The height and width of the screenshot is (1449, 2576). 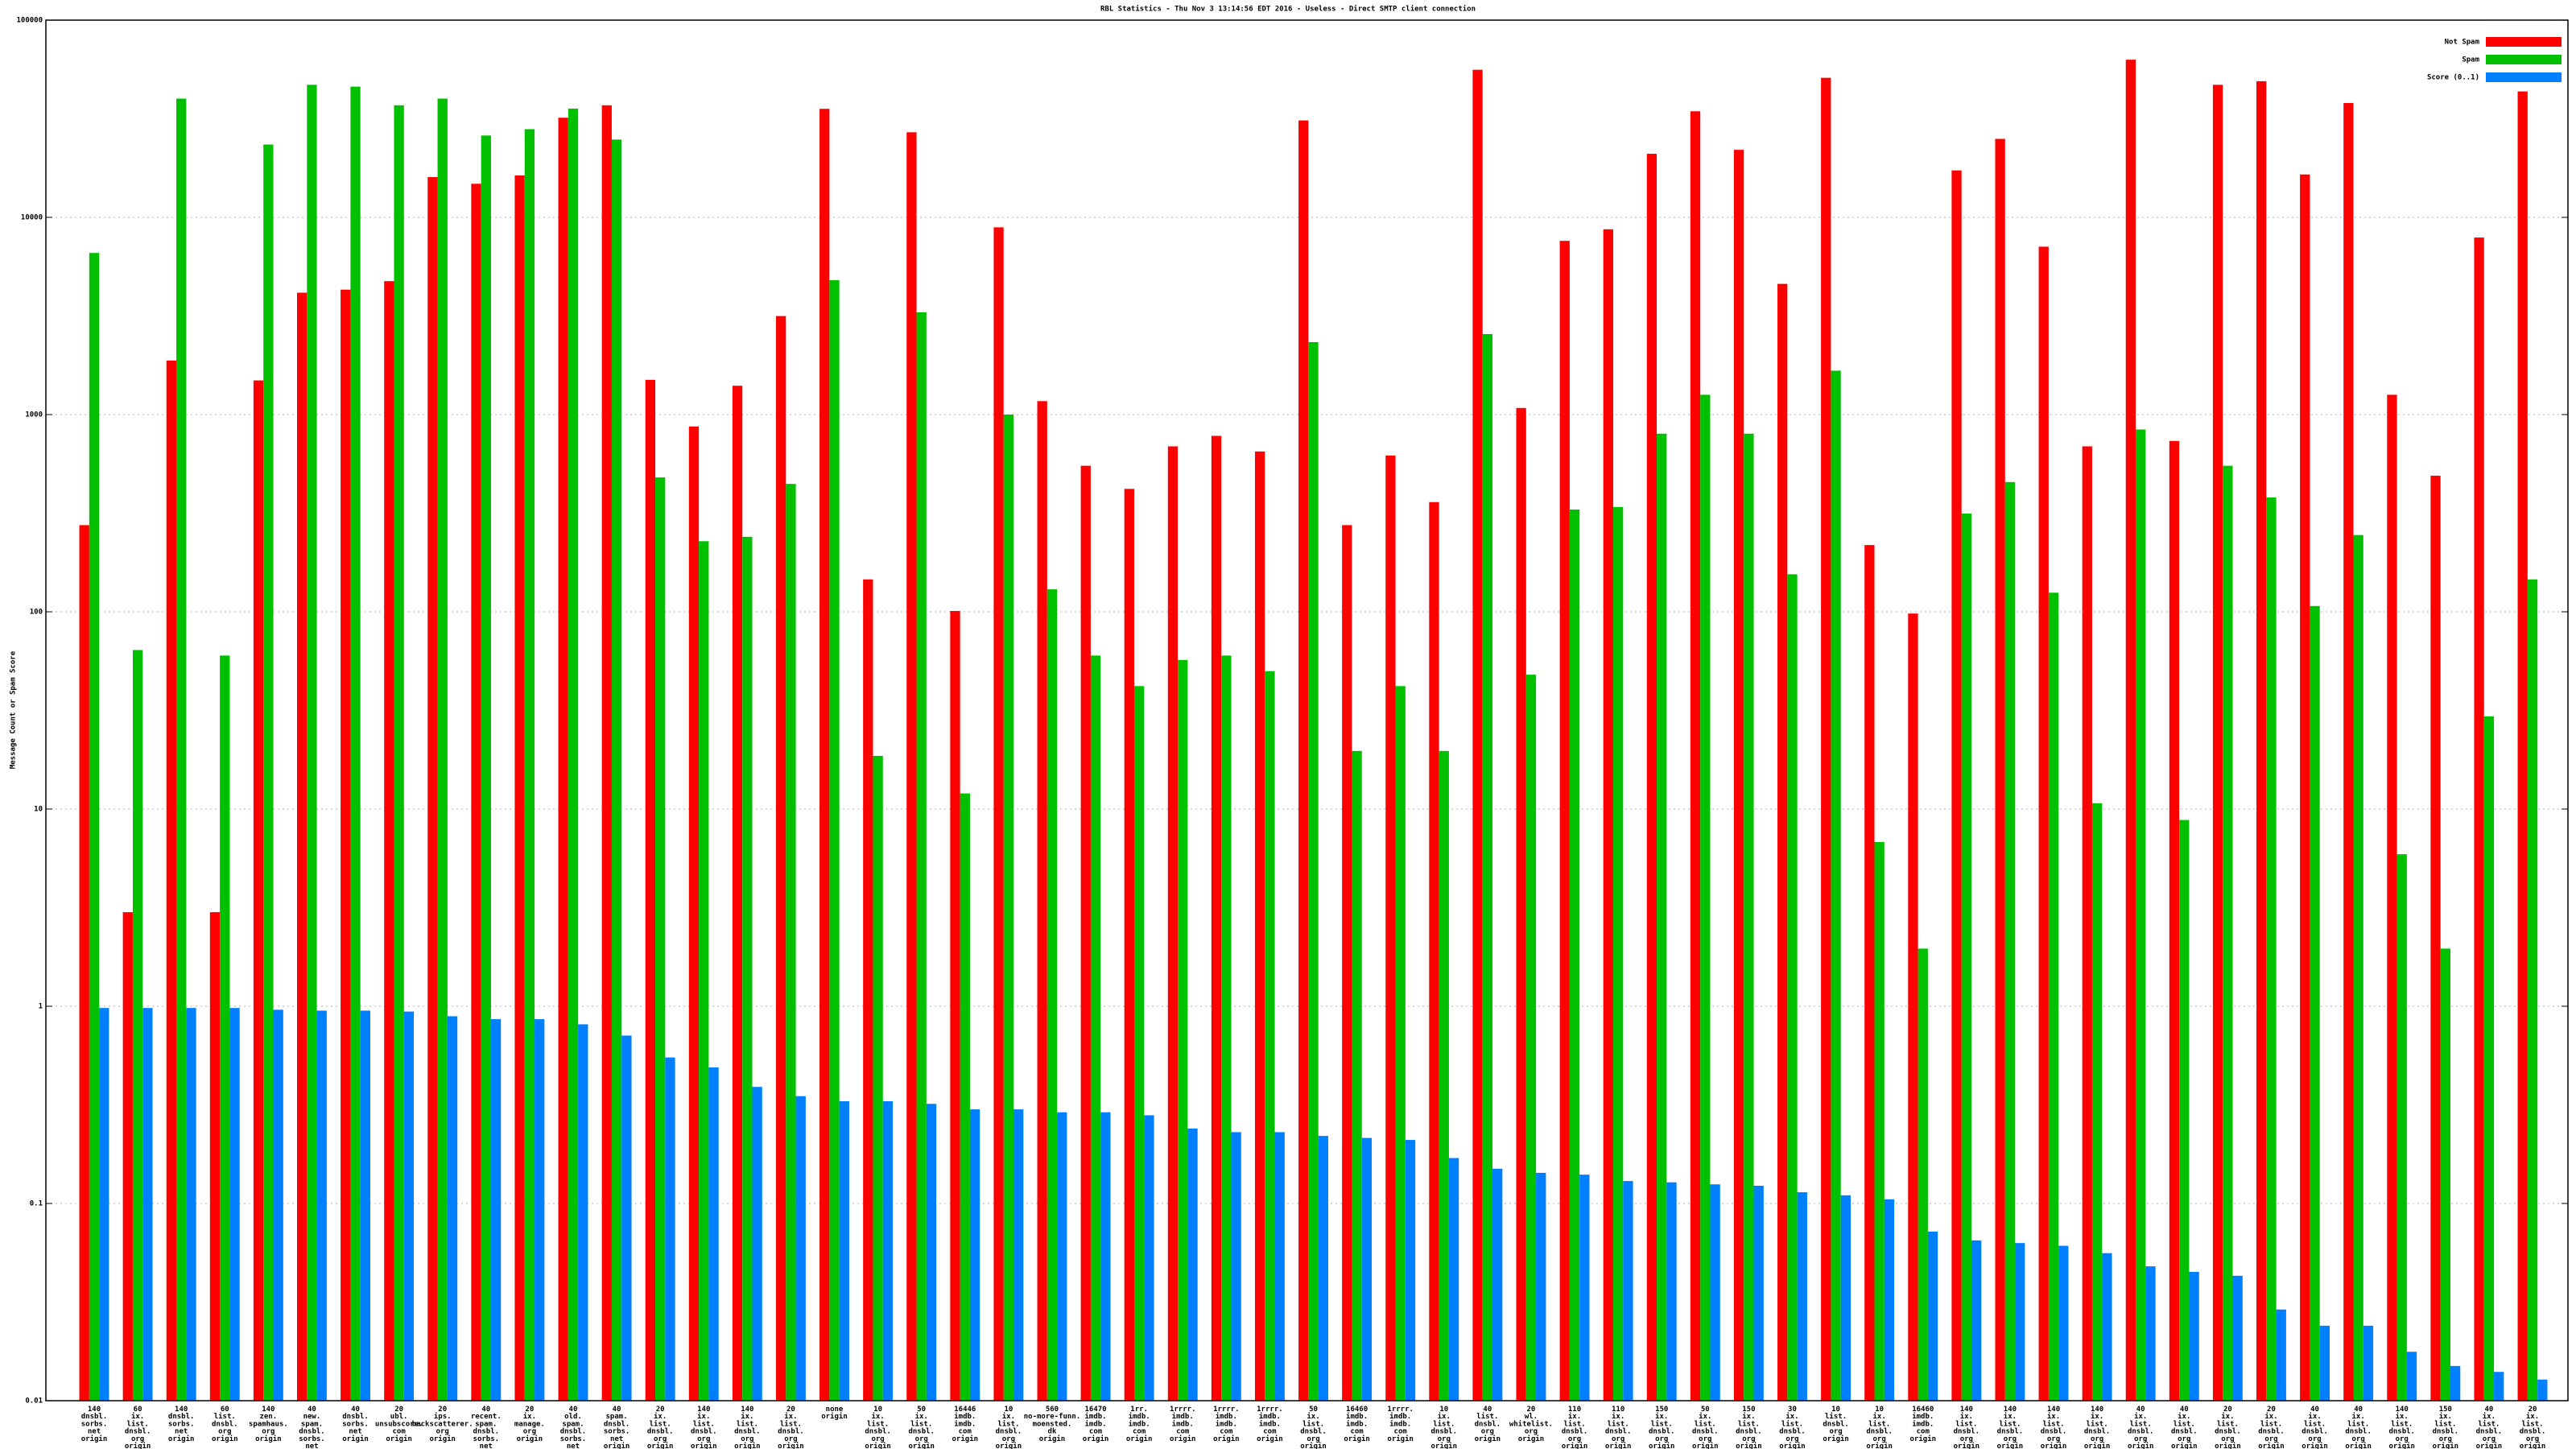 What do you see at coordinates (29, 21) in the screenshot?
I see `y-tick-label: 100000` at bounding box center [29, 21].